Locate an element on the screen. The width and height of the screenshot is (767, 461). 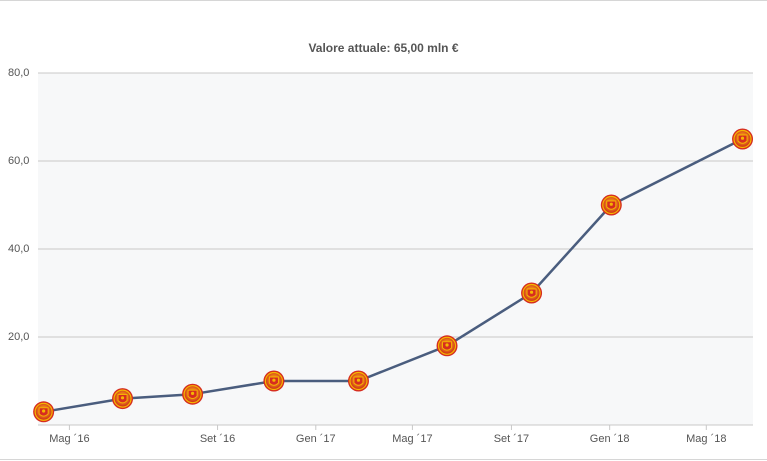
y-tick-label: 80,0 is located at coordinates (18, 73).